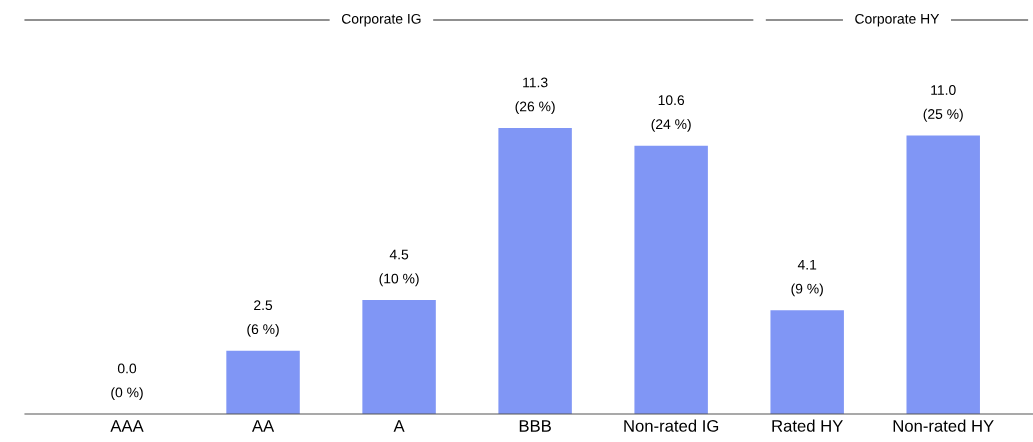 The width and height of the screenshot is (1033, 442). What do you see at coordinates (943, 103) in the screenshot?
I see `data-label: 11.0 (25 %)` at bounding box center [943, 103].